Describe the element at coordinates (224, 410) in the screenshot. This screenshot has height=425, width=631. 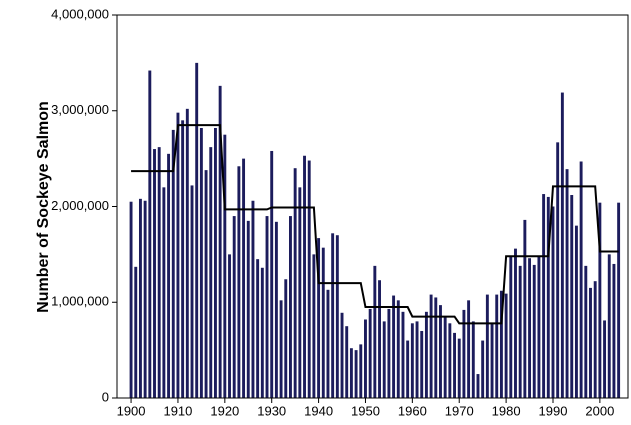
I see `x-tick-label: 1920` at that location.